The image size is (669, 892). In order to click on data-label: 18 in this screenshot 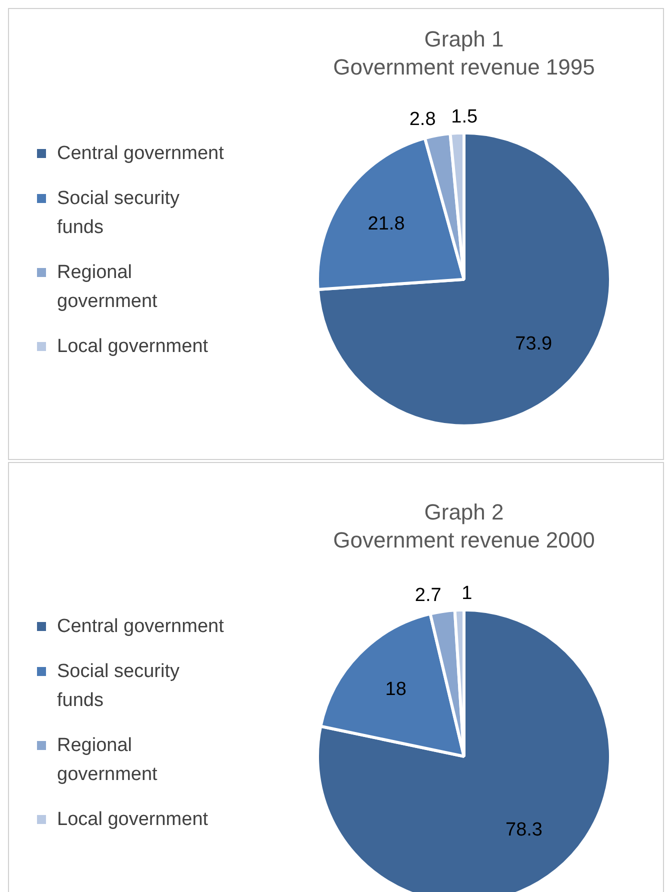, I will do `click(395, 689)`.